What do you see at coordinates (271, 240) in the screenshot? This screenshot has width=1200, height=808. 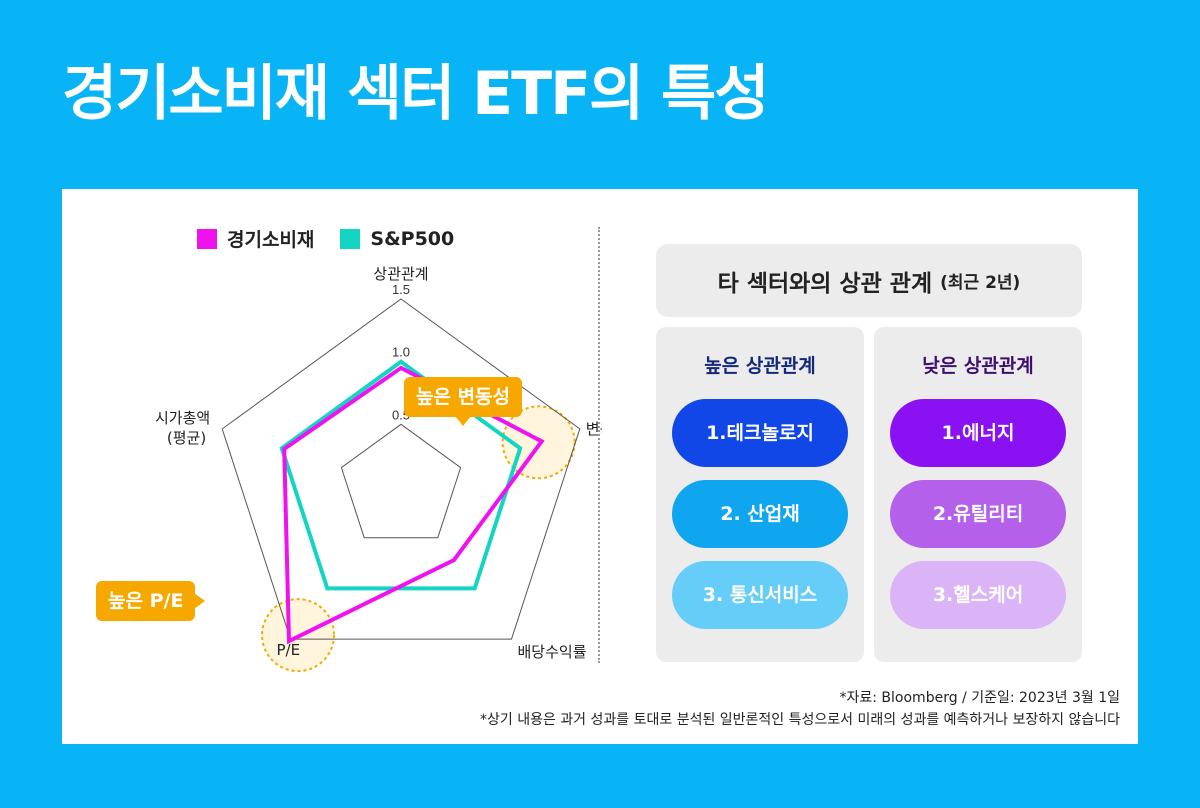 I see `legend-label-consumer: 경기소비재` at bounding box center [271, 240].